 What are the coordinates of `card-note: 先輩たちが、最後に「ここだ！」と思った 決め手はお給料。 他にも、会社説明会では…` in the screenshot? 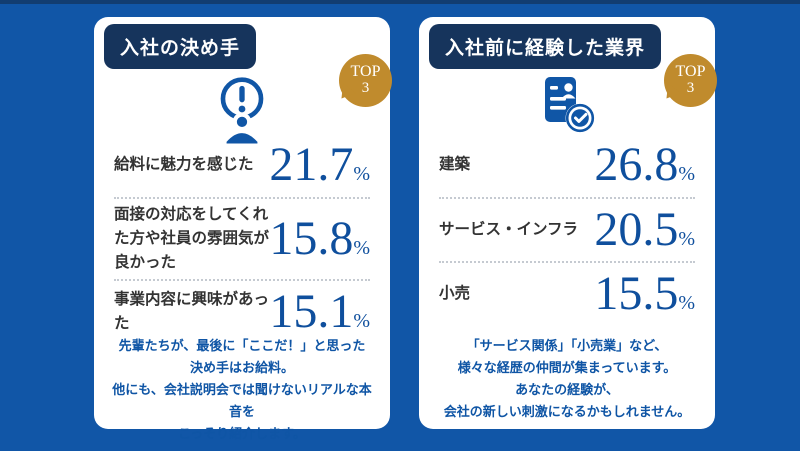 It's located at (242, 390).